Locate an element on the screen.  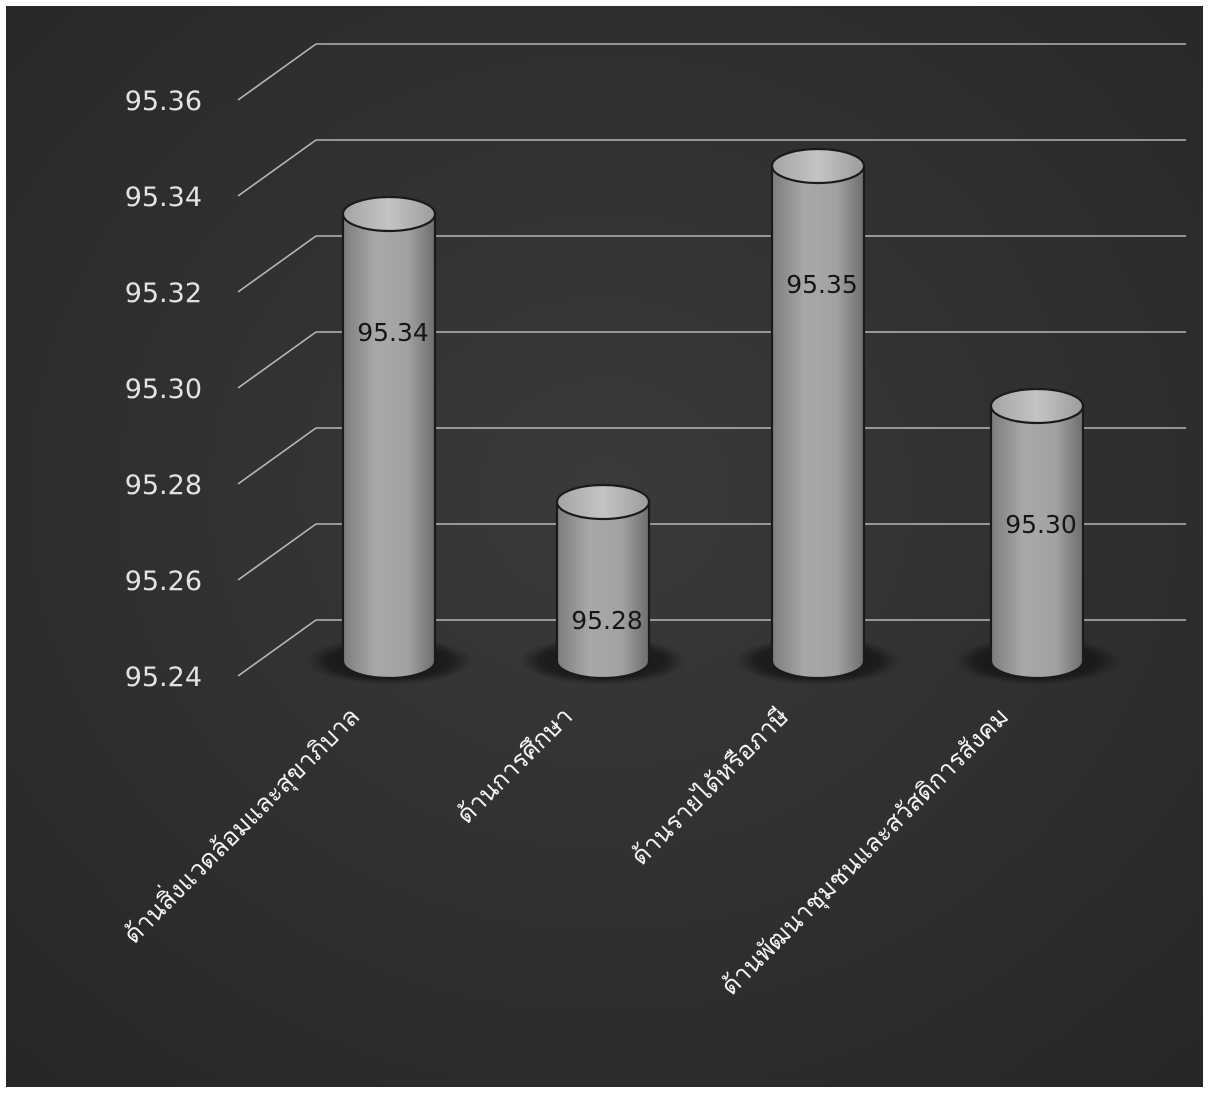
bar-group: 95.28 is located at coordinates (603, 584).